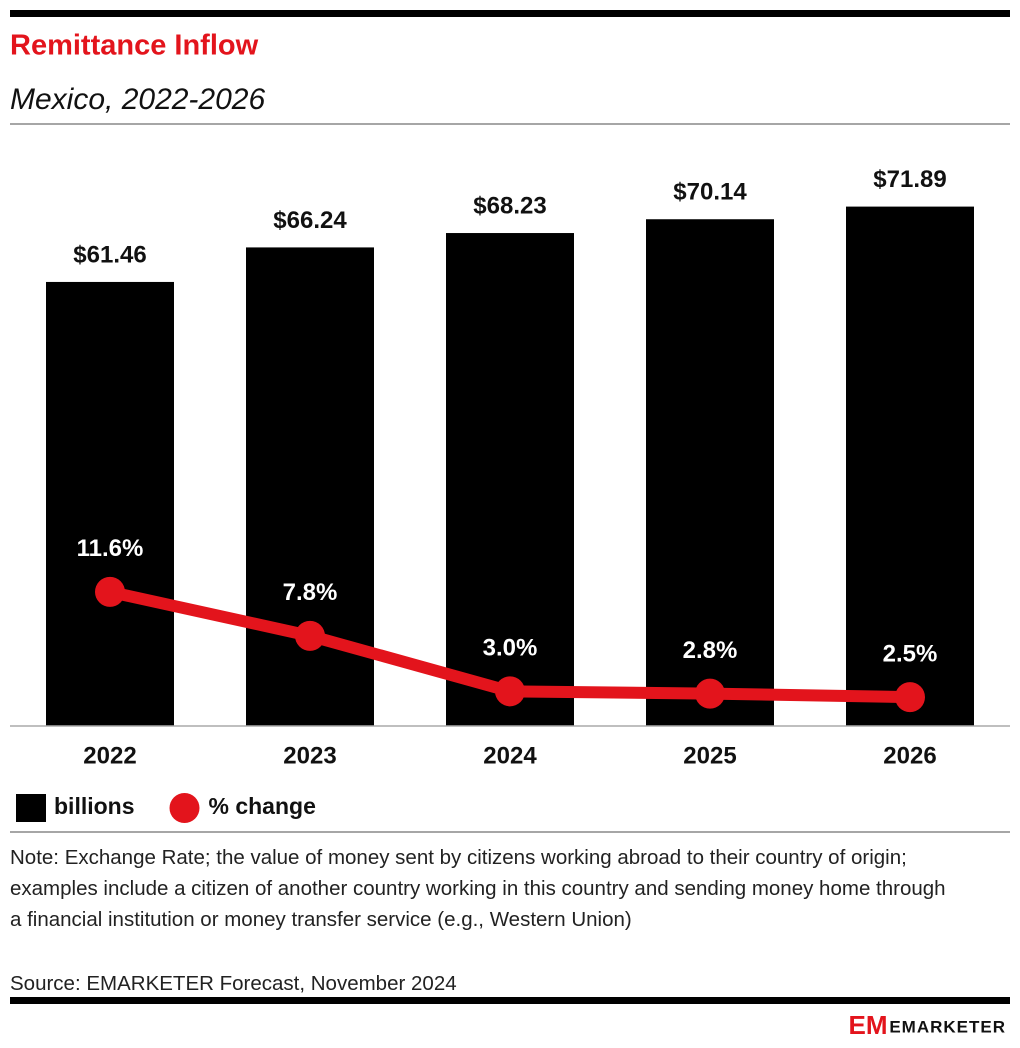 The image size is (1020, 1048). What do you see at coordinates (94, 806) in the screenshot?
I see `legend-label: billions` at bounding box center [94, 806].